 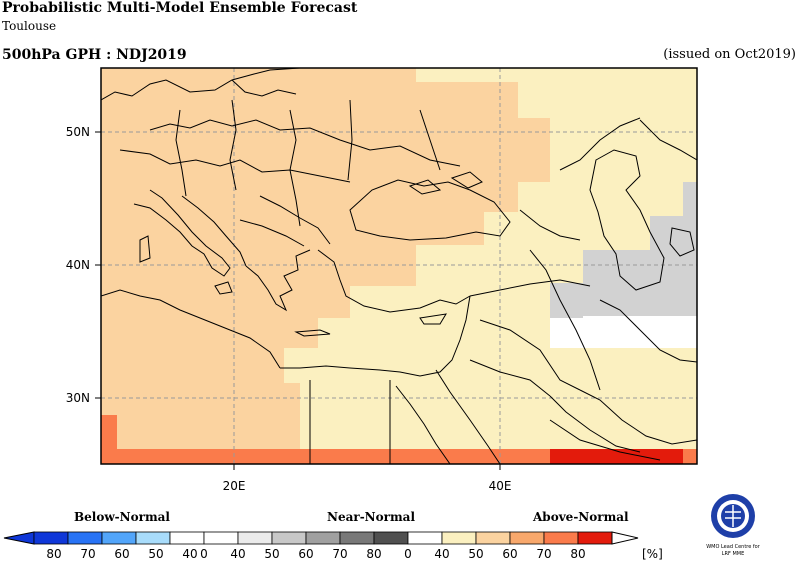 I want to click on lon-label-40e: 40E, so click(x=500, y=486).